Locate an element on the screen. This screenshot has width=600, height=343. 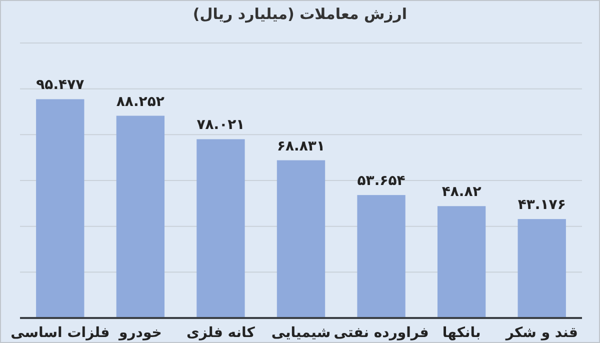
x-tick-label: خودرو is located at coordinates (140, 333).